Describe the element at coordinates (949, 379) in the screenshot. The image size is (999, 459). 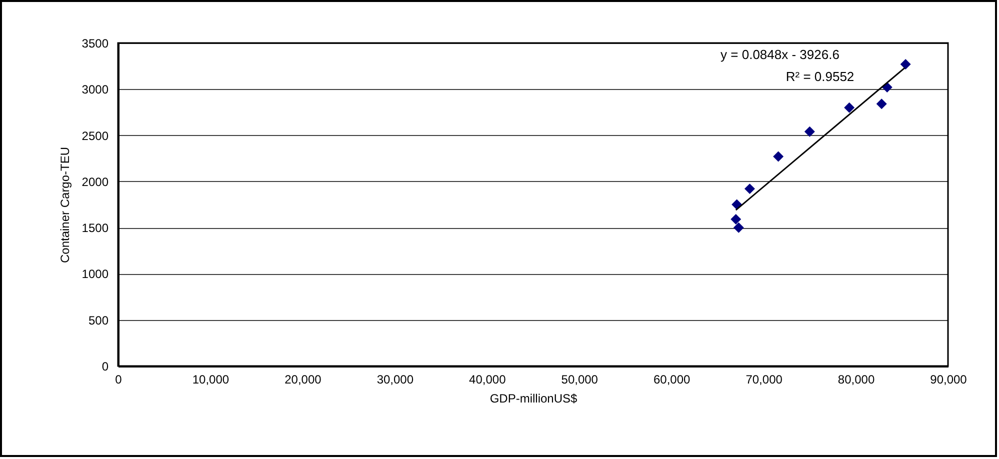
I see `x-tick-label: 90,000` at that location.